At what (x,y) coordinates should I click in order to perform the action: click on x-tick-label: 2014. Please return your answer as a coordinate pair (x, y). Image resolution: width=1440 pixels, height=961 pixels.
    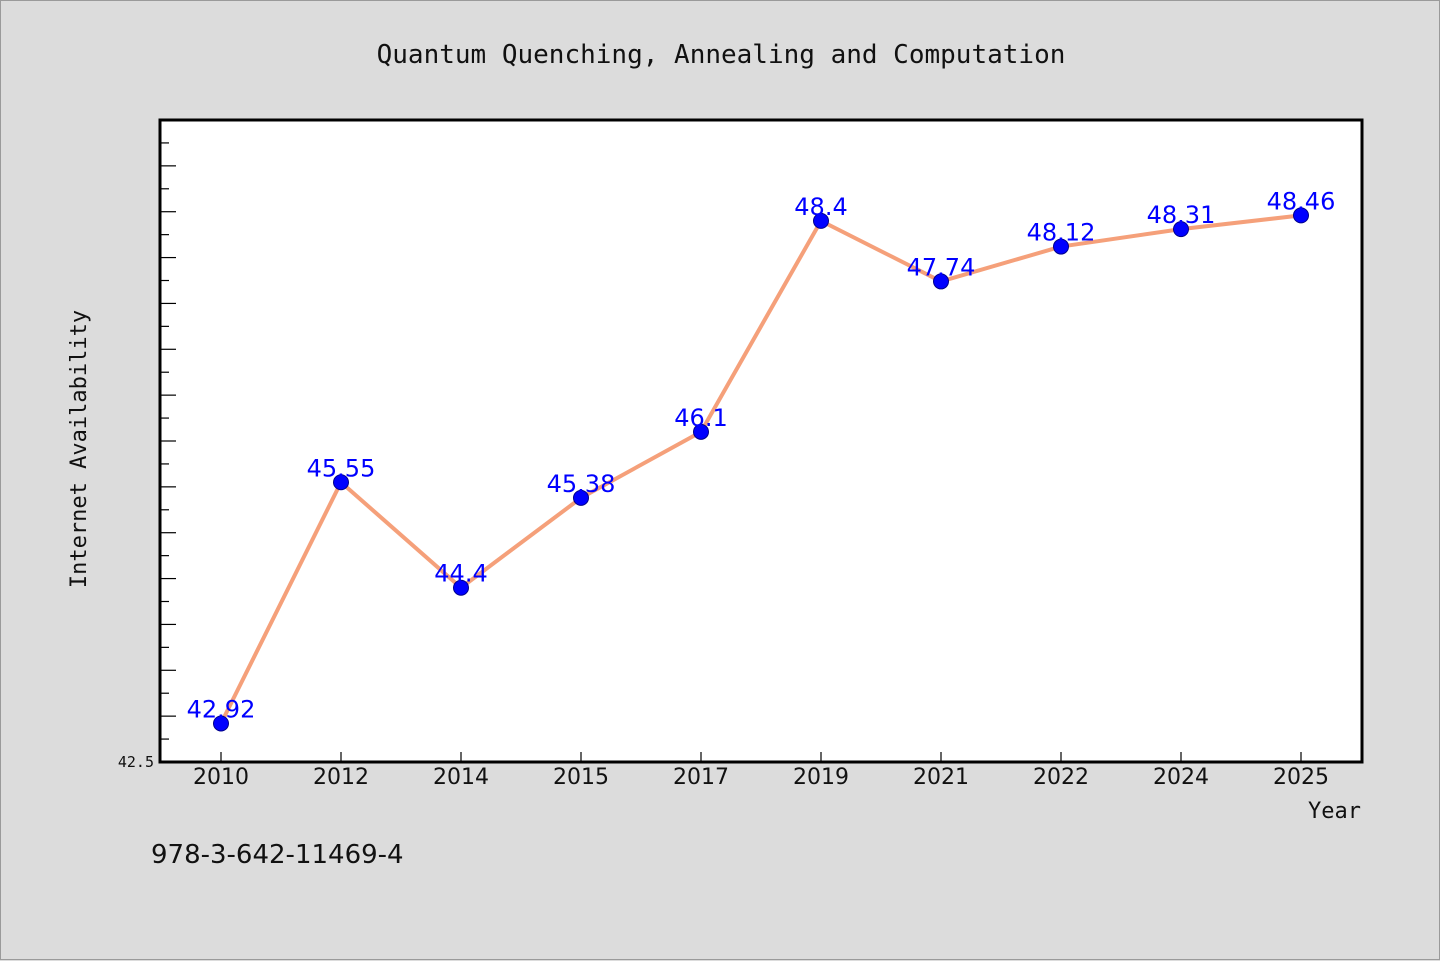
    Looking at the image, I should click on (461, 777).